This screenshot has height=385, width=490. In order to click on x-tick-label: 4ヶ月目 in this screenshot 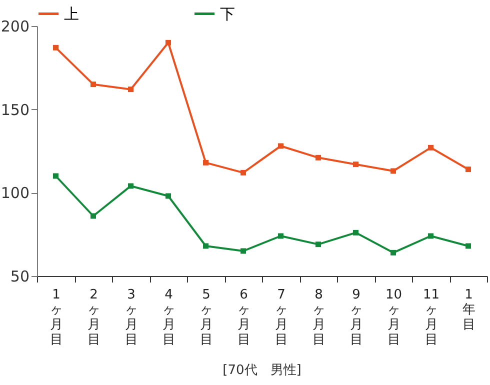, I will do `click(169, 318)`.